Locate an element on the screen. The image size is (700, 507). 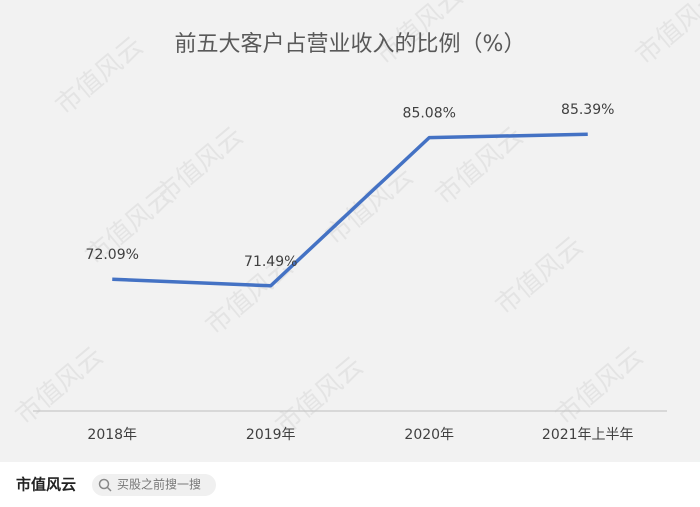
search-icon is located at coordinates (104, 484).